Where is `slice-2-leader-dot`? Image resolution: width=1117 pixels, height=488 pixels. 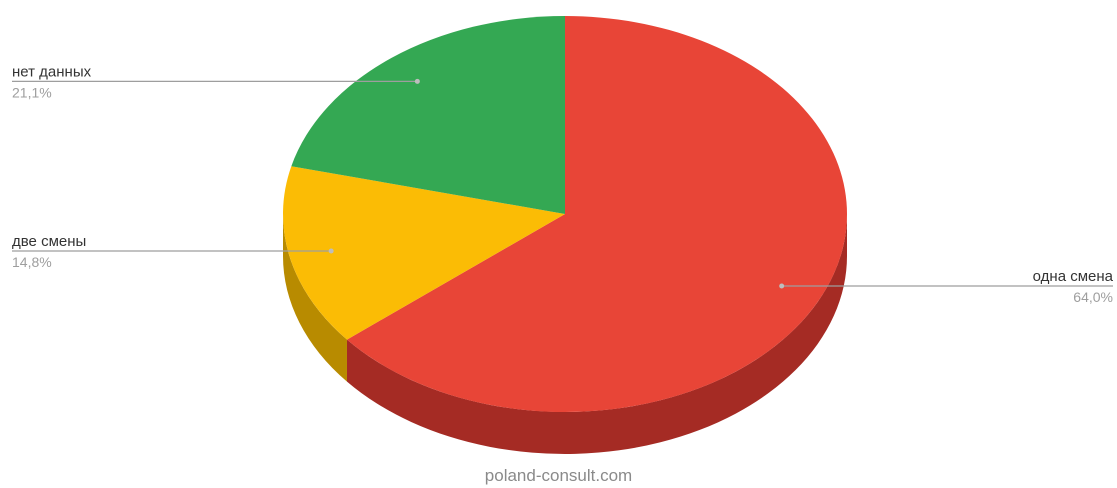
slice-2-leader-dot is located at coordinates (417, 81).